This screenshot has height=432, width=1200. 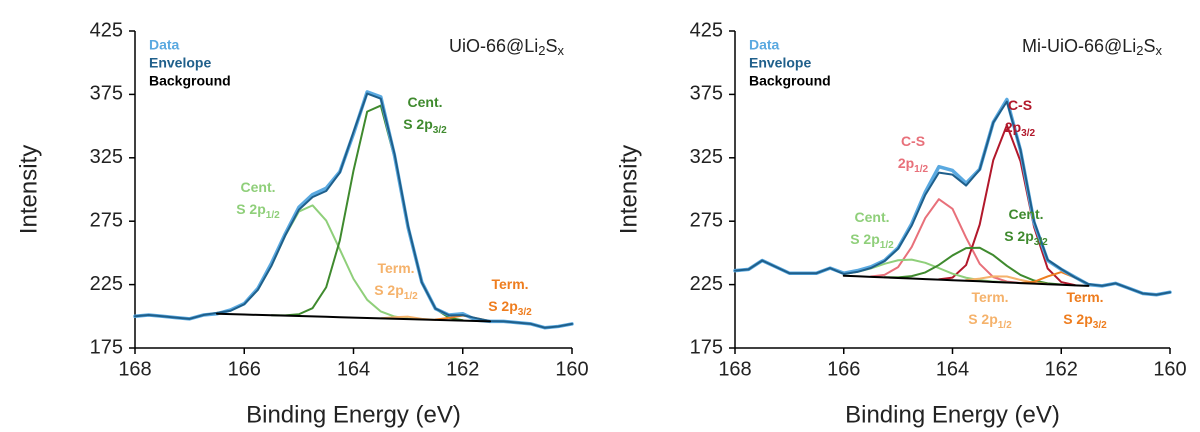 I want to click on peak-label: 2p1/2, so click(x=913, y=165).